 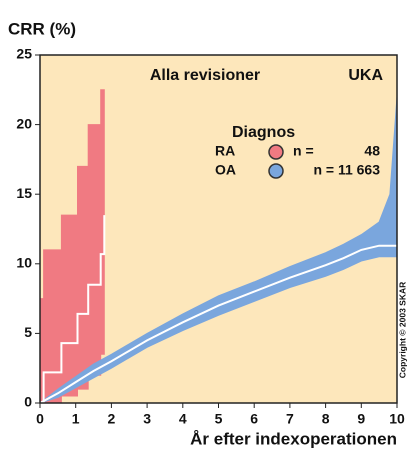 I want to click on y-tick-label: 20, so click(x=24, y=123).